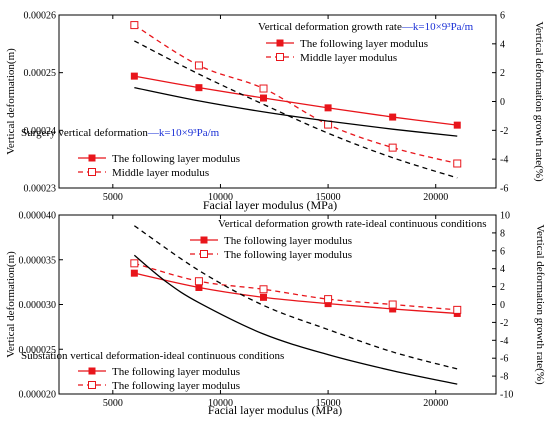 This screenshot has height=427, width=550. Describe the element at coordinates (288, 255) in the screenshot. I see `panel2-legend-top-item2-label: The following layer modulus` at that location.